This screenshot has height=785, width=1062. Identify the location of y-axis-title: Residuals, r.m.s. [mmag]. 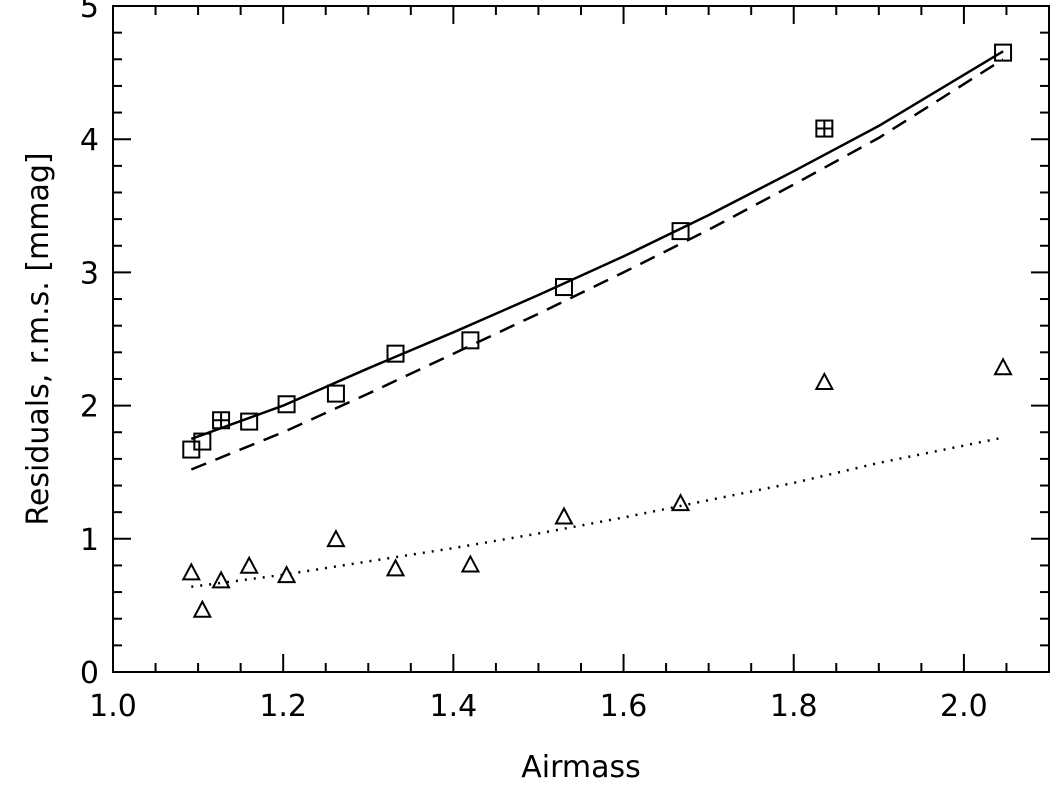
(38, 338).